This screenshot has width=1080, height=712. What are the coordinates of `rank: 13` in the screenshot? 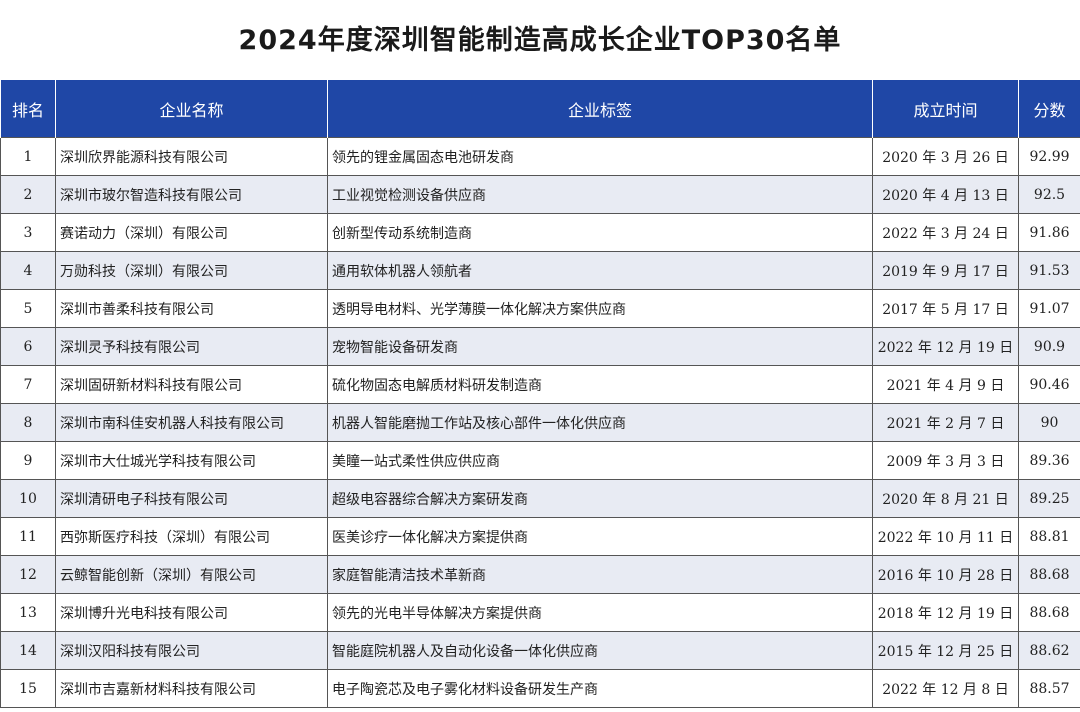 It's located at (28, 612).